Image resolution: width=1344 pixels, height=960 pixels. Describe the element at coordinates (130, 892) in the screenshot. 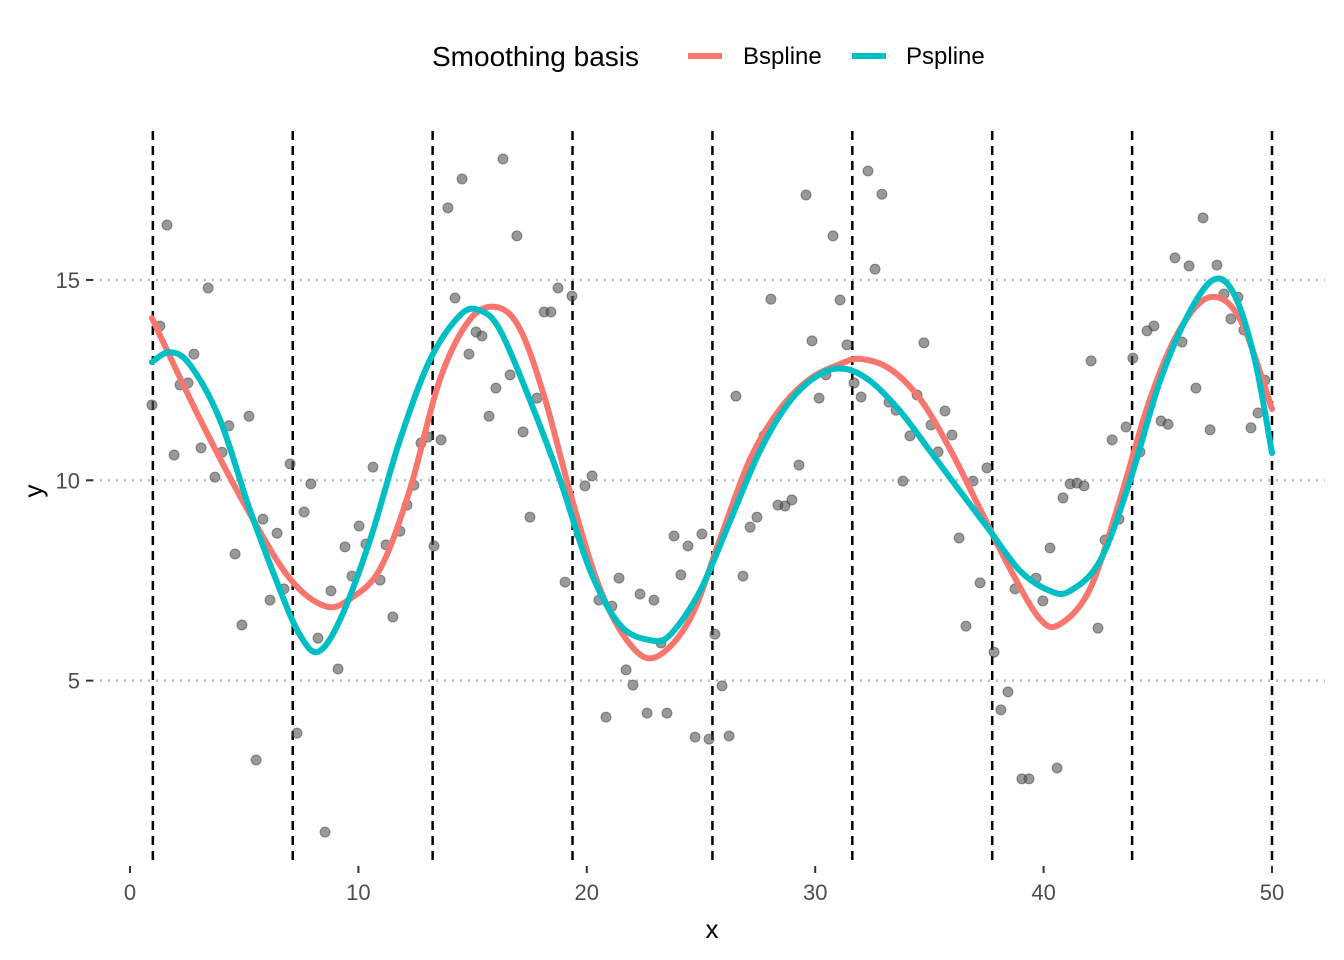

I see `x-tick-label: 0` at that location.